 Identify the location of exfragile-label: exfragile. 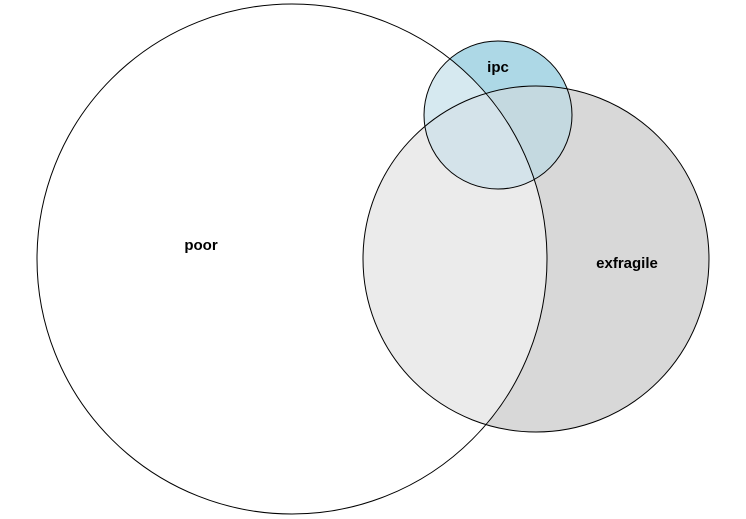
(627, 263).